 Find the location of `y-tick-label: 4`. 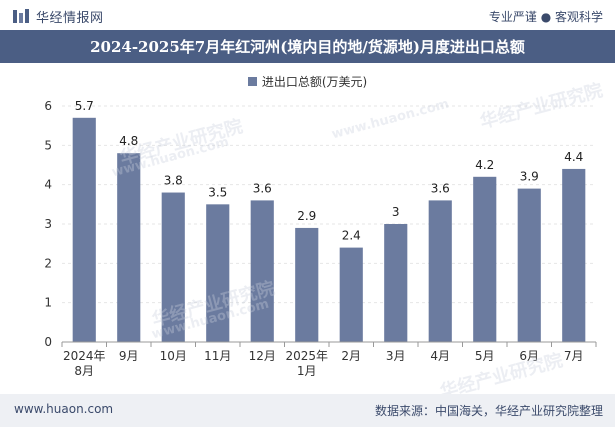

y-tick-label: 4 is located at coordinates (48, 185).